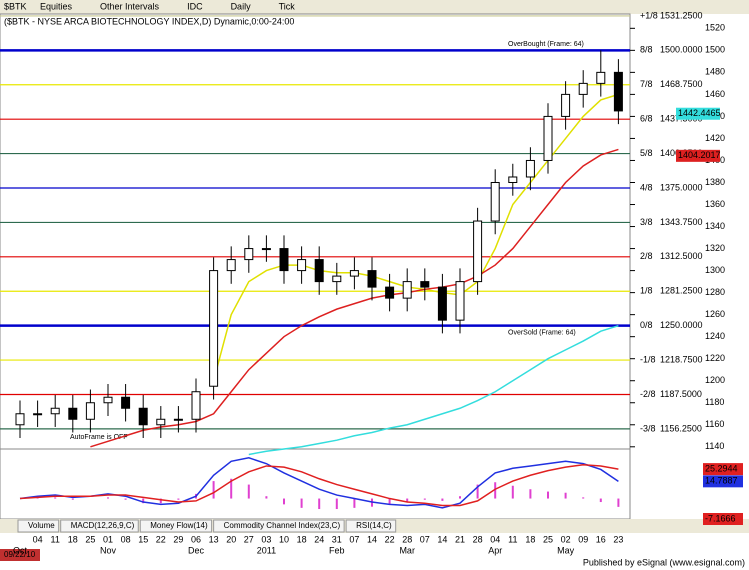 The width and height of the screenshot is (749, 570). What do you see at coordinates (681, 222) in the screenshot?
I see `murrey-value: 1343.7500` at bounding box center [681, 222].